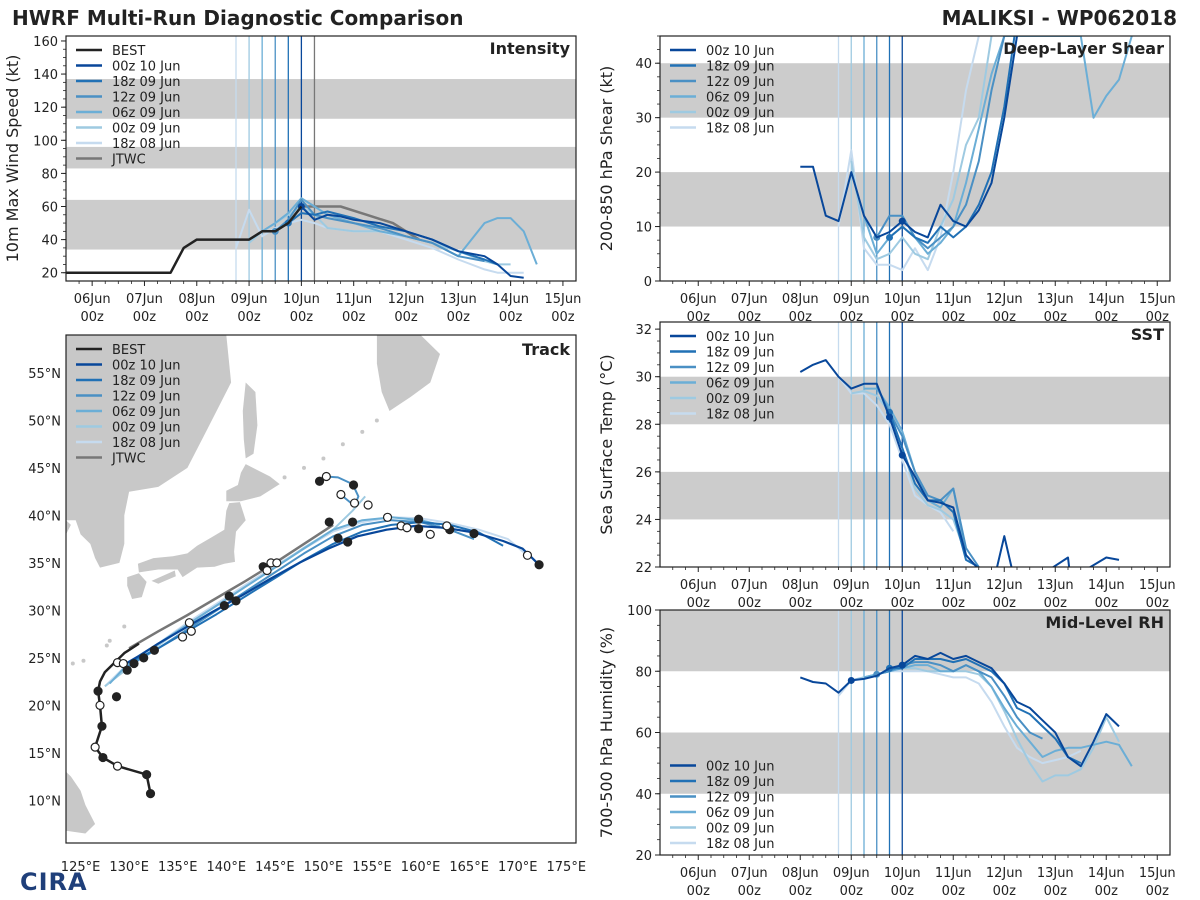 Image resolution: width=1200 pixels, height=900 pixels. I want to click on lat-tick-label: 25°N, so click(44, 659).